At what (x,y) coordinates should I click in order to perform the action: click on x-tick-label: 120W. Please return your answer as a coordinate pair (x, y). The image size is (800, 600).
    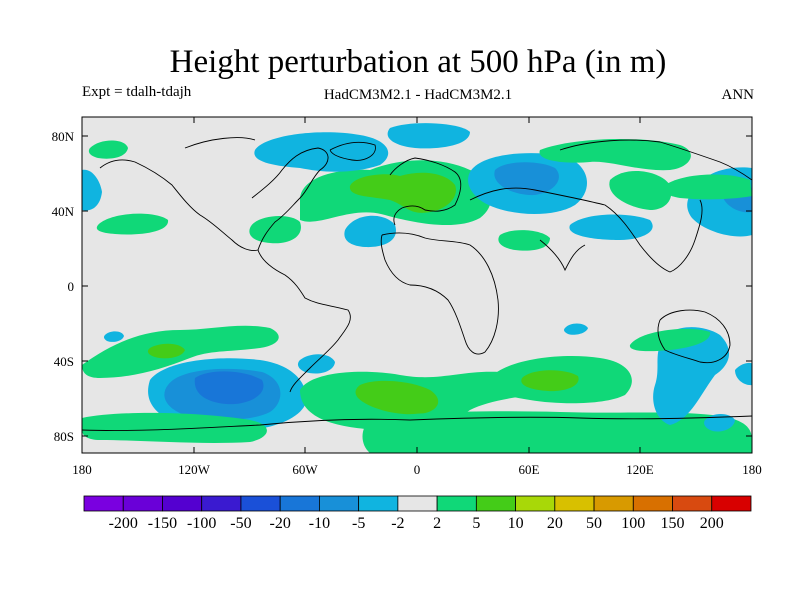
    Looking at the image, I should click on (194, 469).